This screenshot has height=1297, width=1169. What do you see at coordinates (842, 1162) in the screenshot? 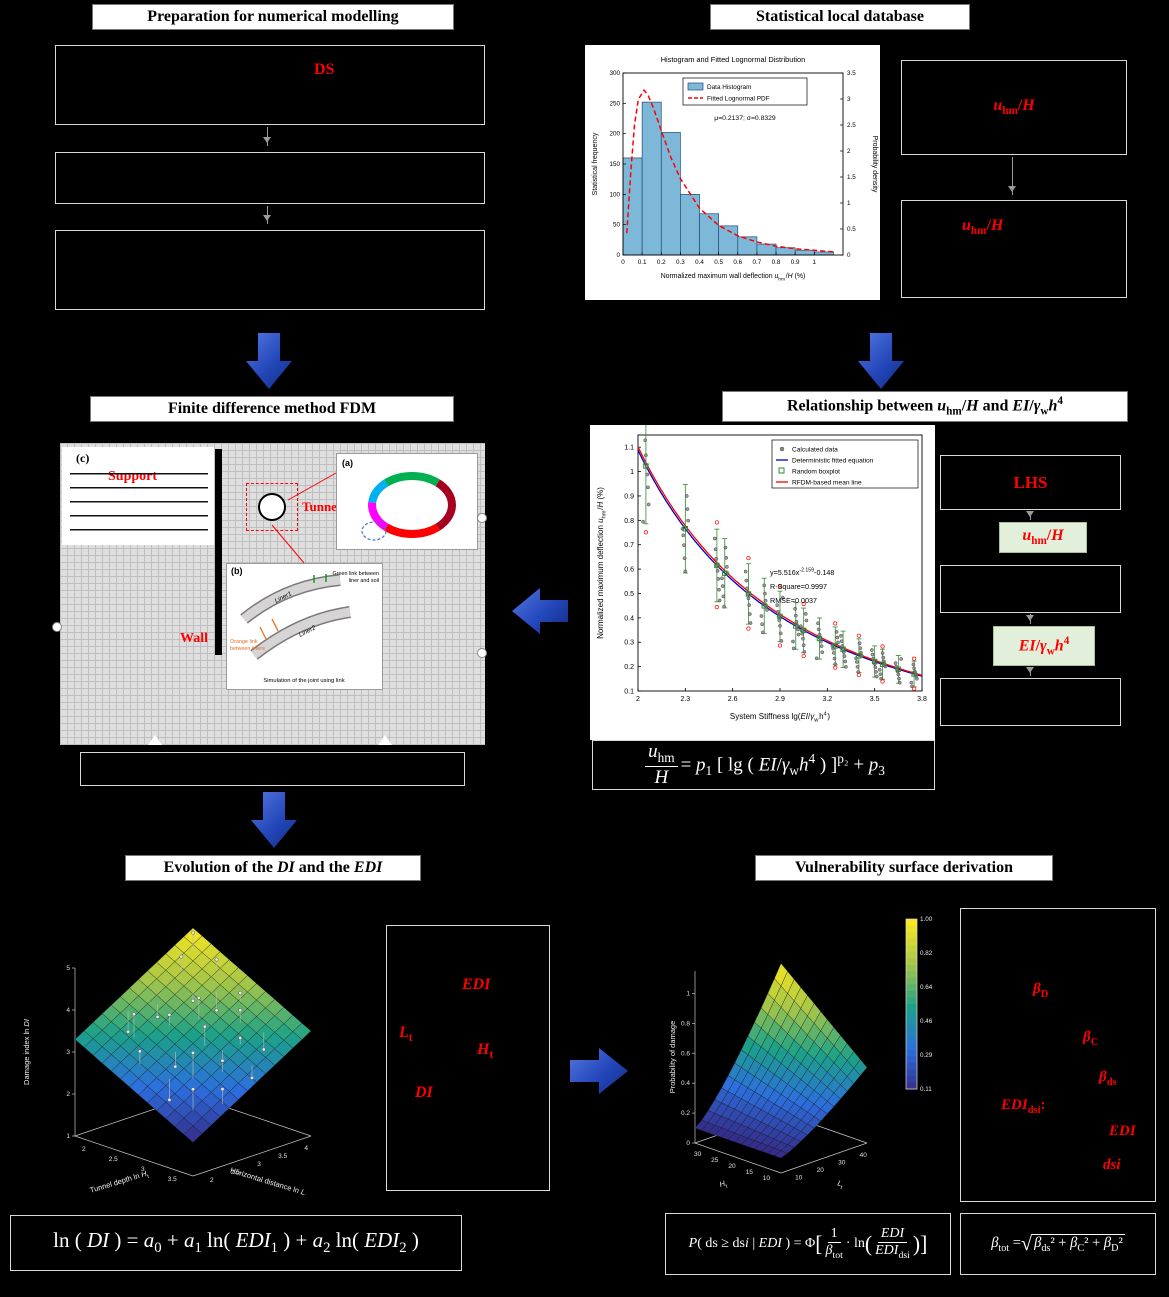
I see `svg-text: 30` at bounding box center [842, 1162].